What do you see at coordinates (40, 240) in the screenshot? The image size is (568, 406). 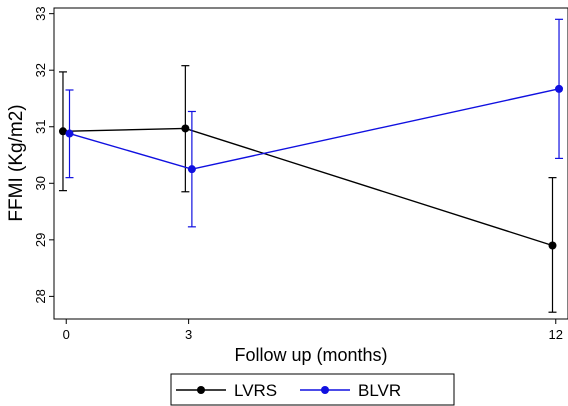 I see `y-tick-label: 29` at bounding box center [40, 240].